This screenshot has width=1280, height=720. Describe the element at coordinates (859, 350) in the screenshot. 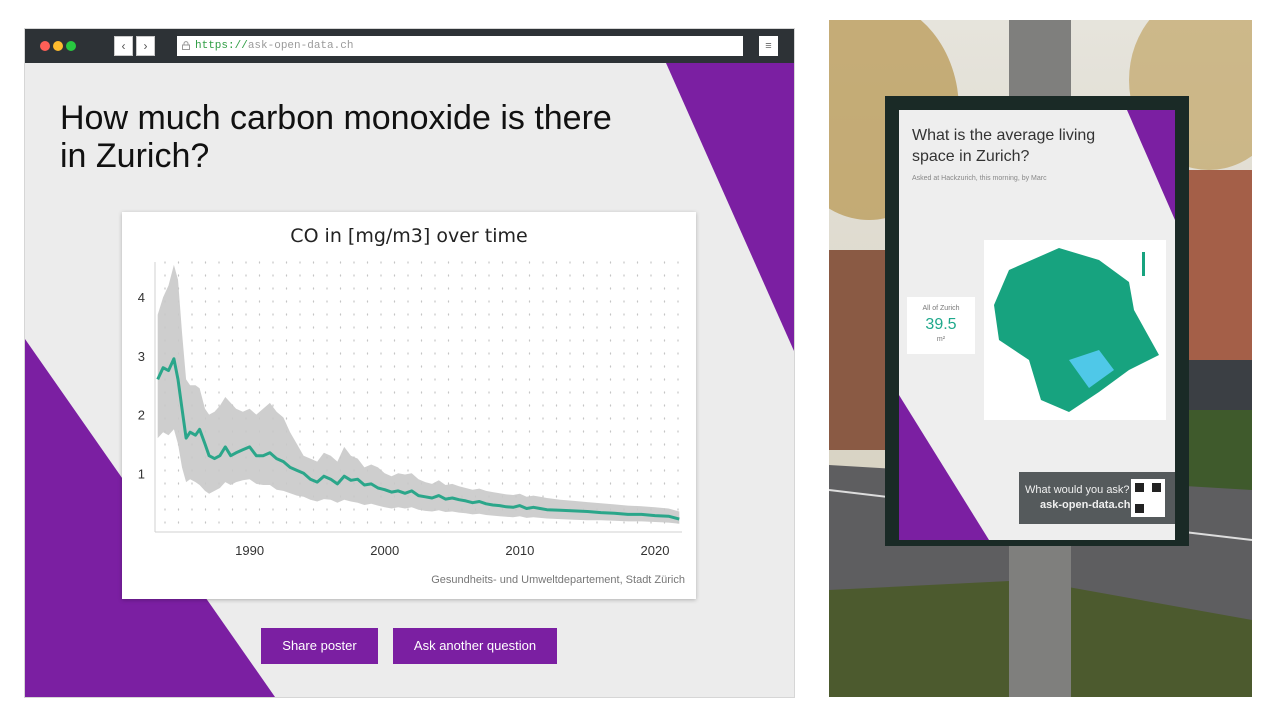

I see `house-left` at that location.